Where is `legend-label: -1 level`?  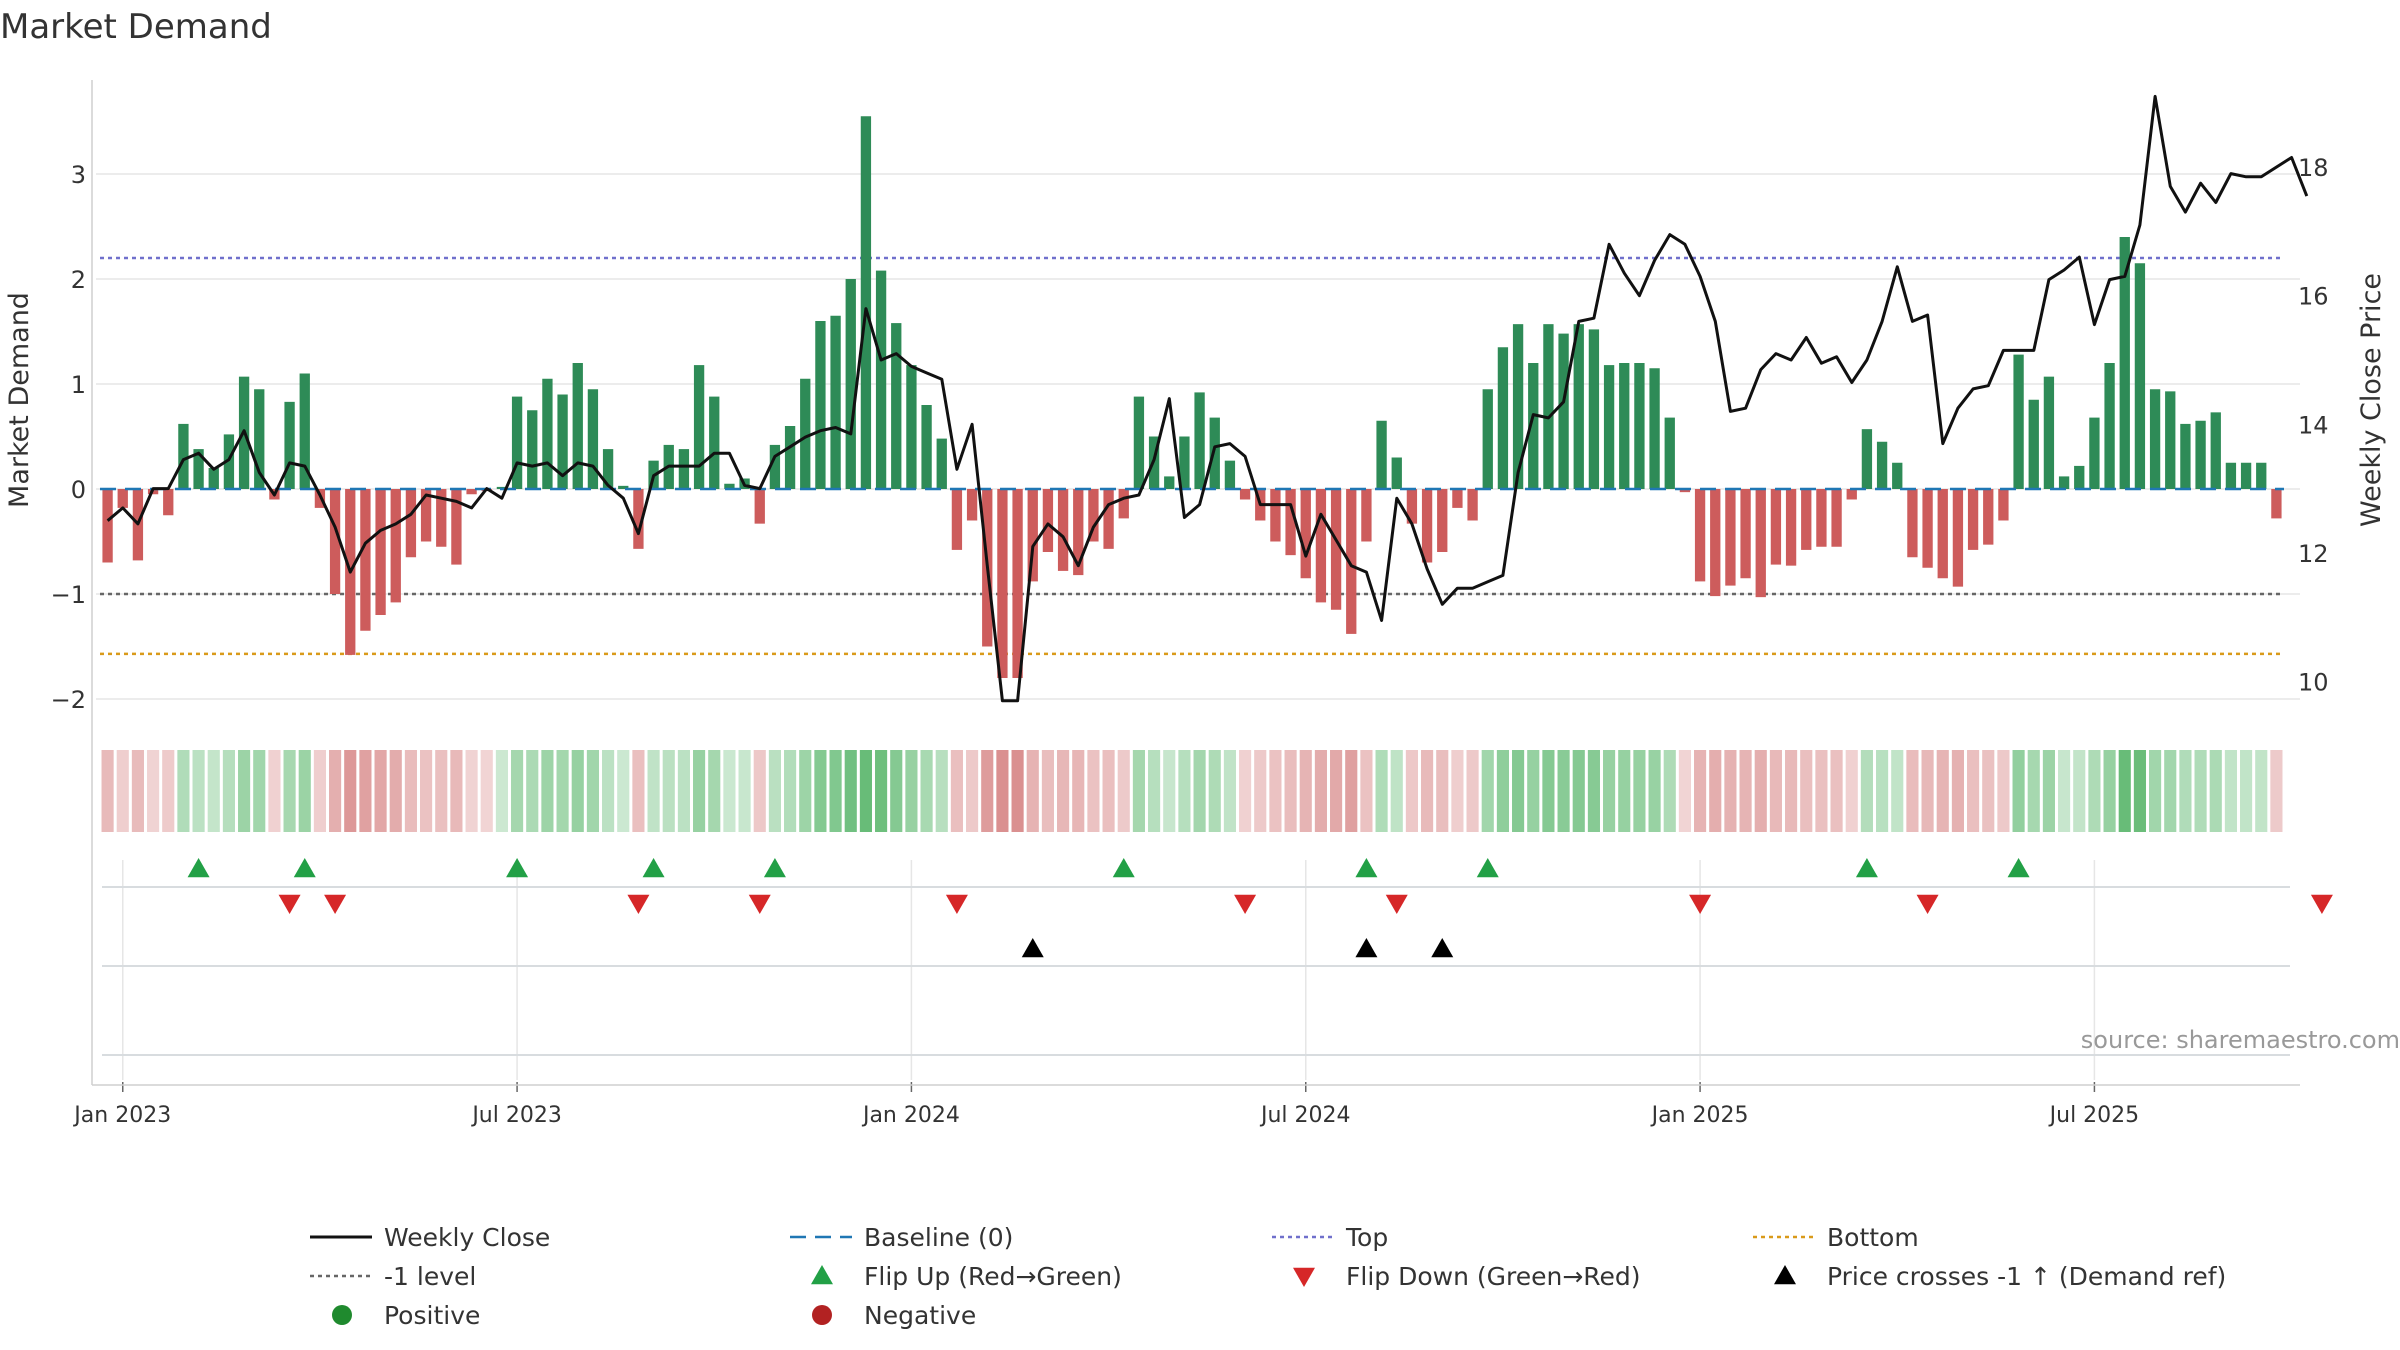
legend-label: -1 level is located at coordinates (430, 1276).